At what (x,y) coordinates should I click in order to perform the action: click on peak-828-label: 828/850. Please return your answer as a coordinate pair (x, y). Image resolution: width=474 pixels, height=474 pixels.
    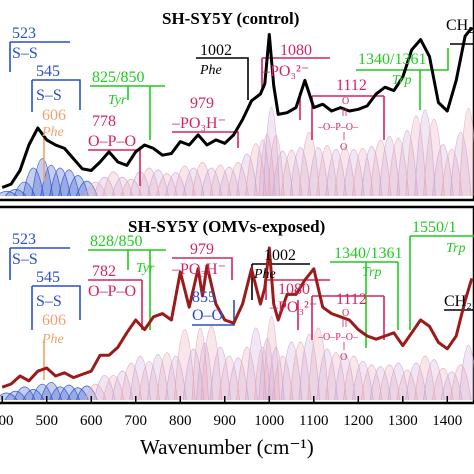
    Looking at the image, I should click on (116, 241).